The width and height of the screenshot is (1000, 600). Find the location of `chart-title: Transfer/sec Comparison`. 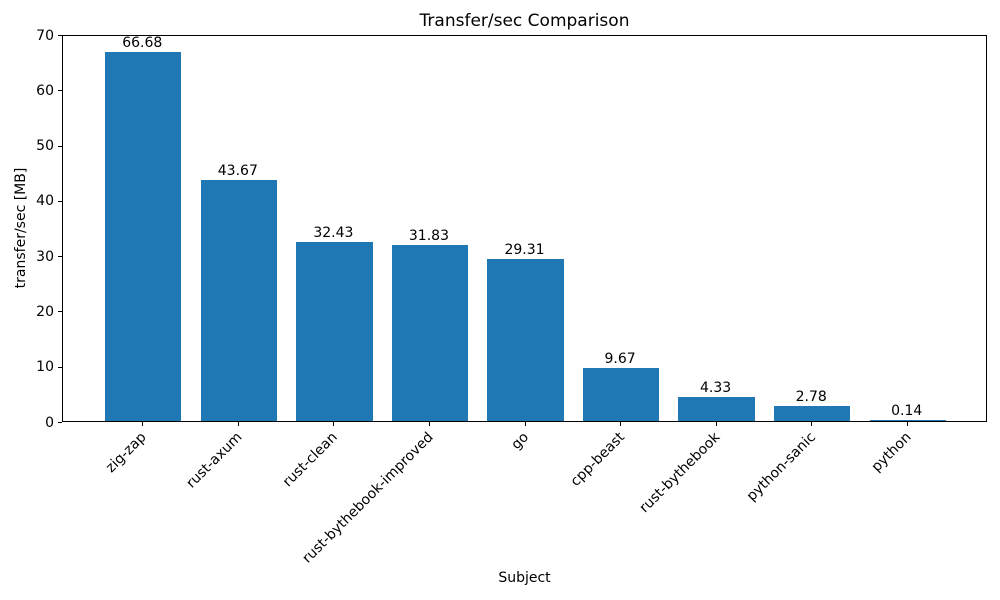

chart-title: Transfer/sec Comparison is located at coordinates (524, 21).